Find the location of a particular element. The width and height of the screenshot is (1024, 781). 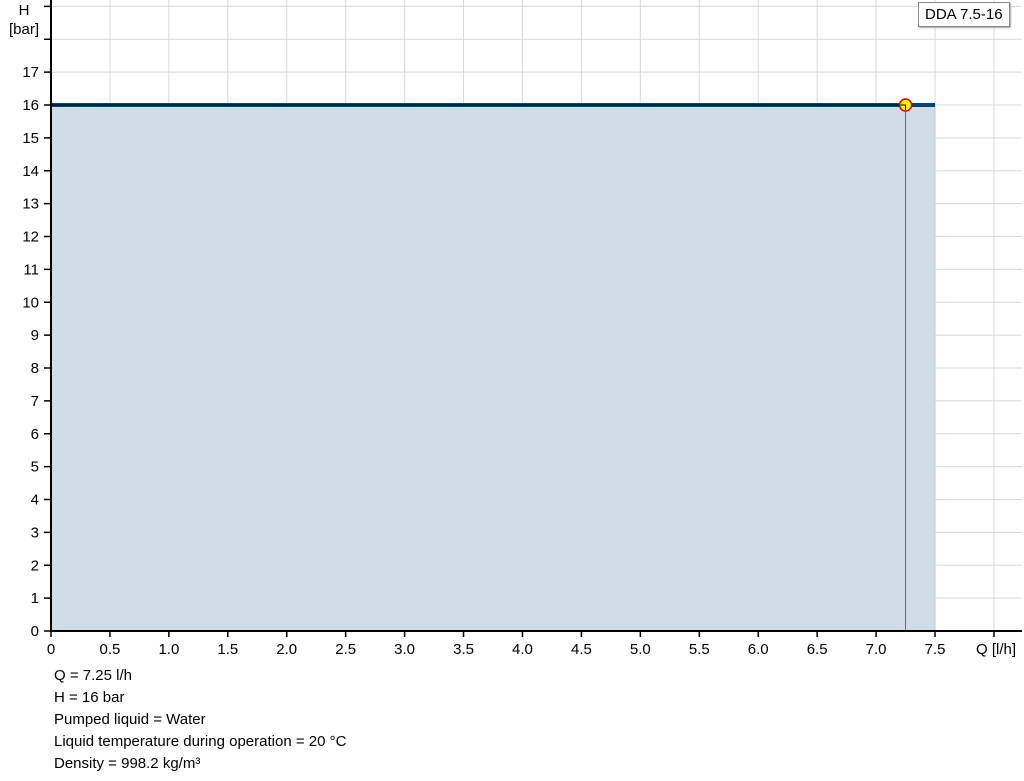

y-tick-label: 4 is located at coordinates (35, 500).